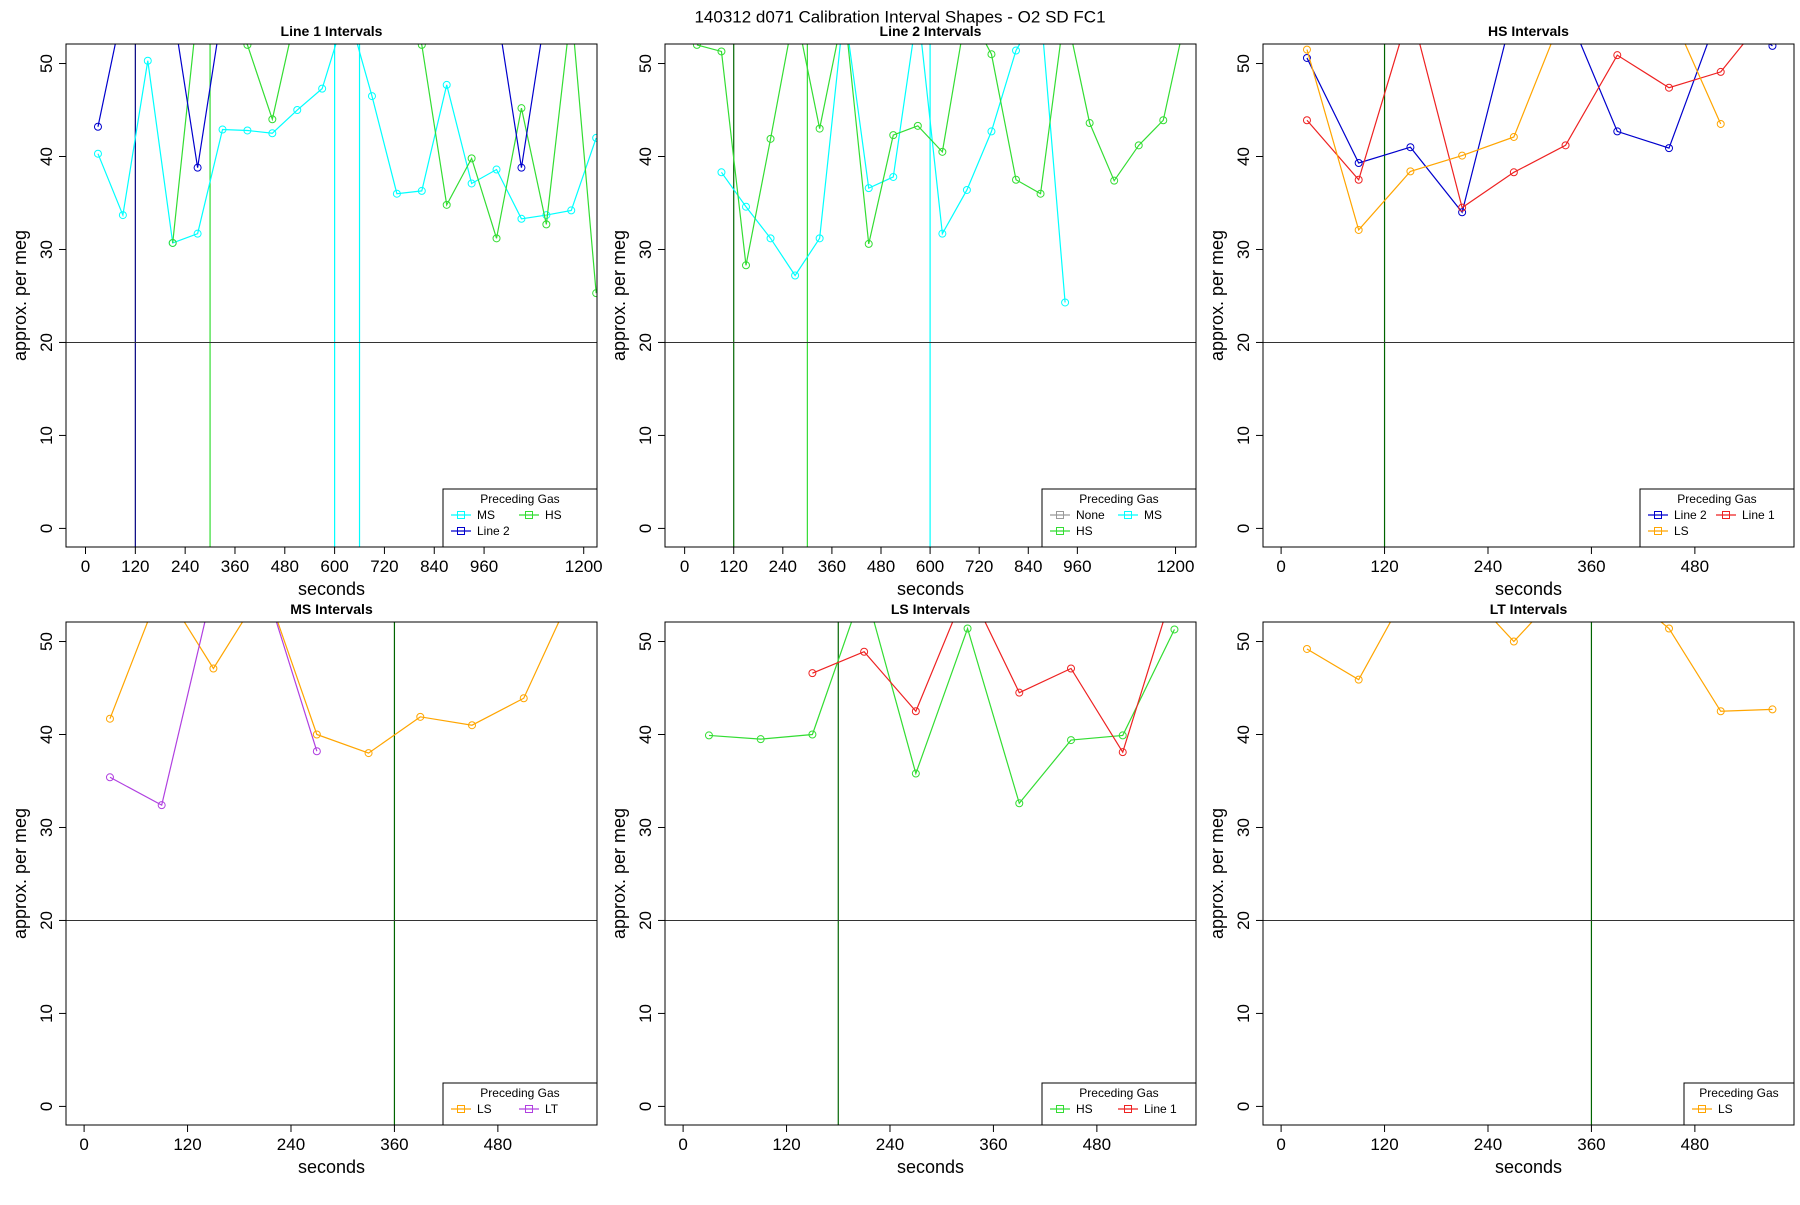  I want to click on legend-title: Preceding Gas, so click(1118, 1093).